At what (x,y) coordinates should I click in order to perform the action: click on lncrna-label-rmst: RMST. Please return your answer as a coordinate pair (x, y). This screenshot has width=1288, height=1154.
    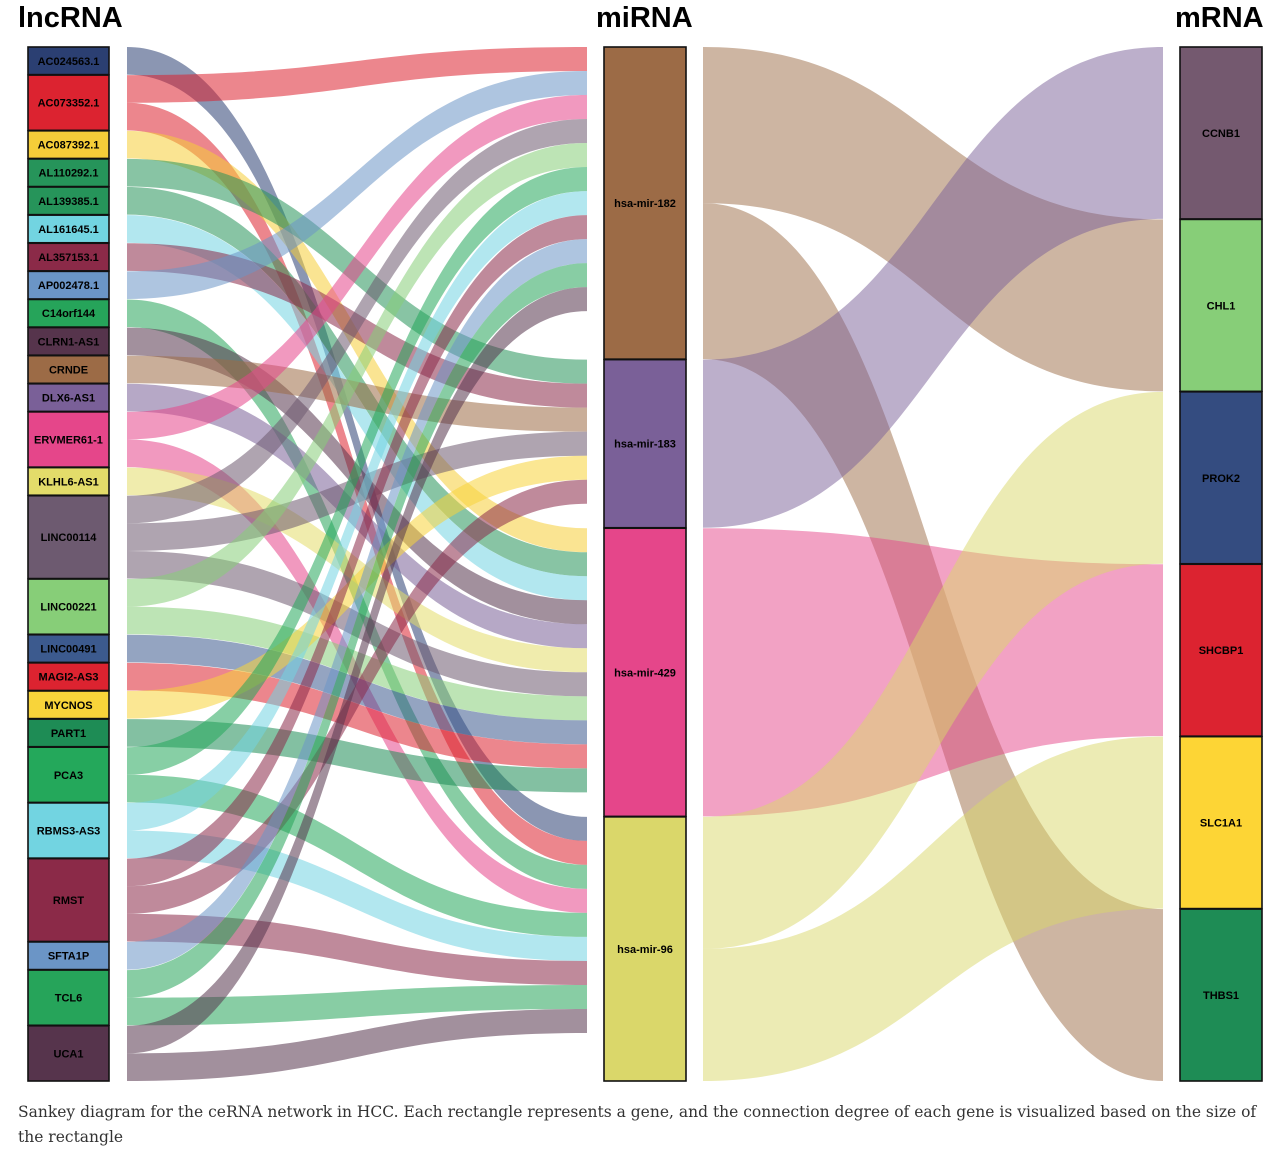
    Looking at the image, I should click on (68, 901).